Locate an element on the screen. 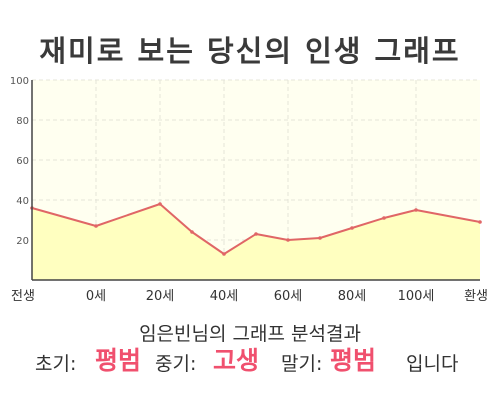  ending-text: 입니다 is located at coordinates (432, 364).